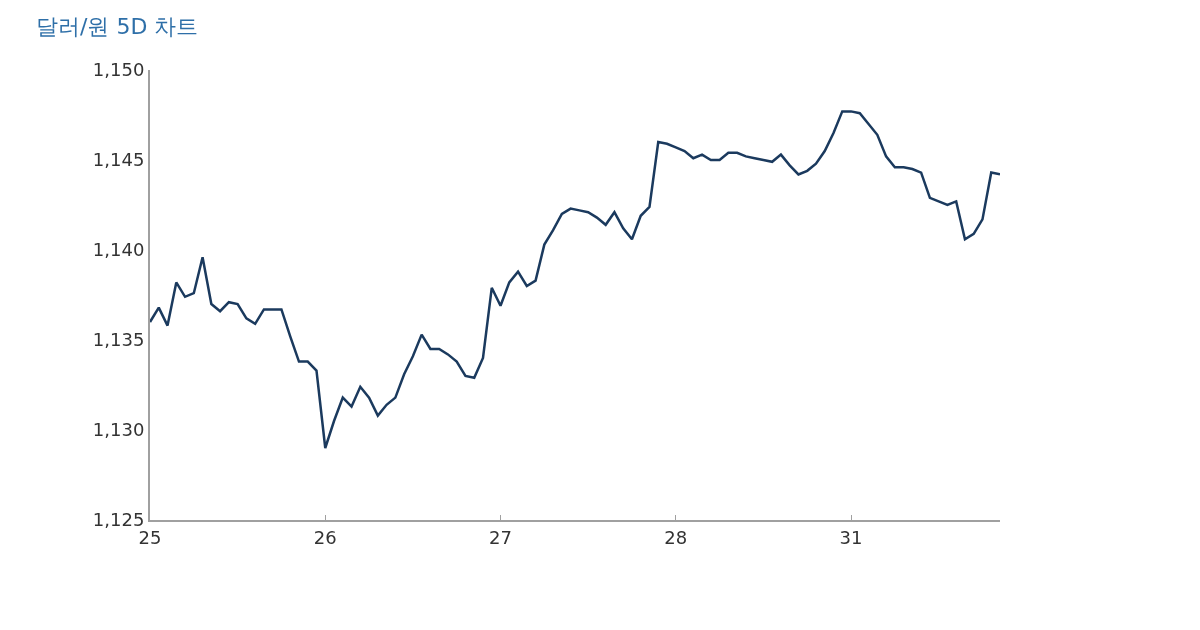  What do you see at coordinates (676, 537) in the screenshot?
I see `x-tick-label: 28` at bounding box center [676, 537].